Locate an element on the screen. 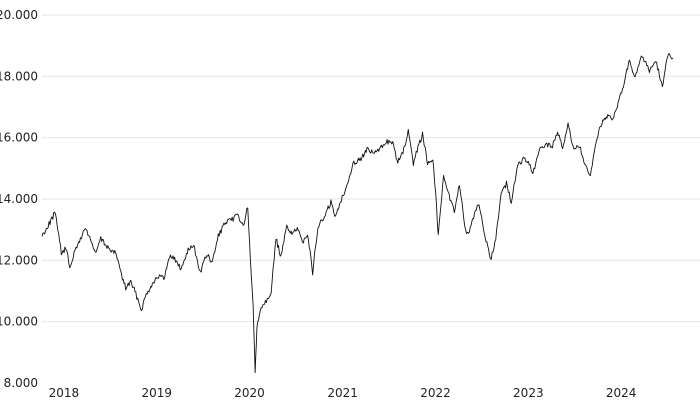  x-tick-label: 2019 is located at coordinates (156, 393).